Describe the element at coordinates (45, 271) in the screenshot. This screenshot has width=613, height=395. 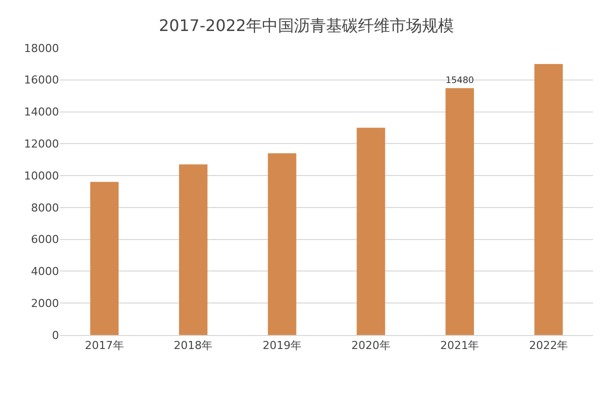
I see `y-tick-label: 4000` at that location.